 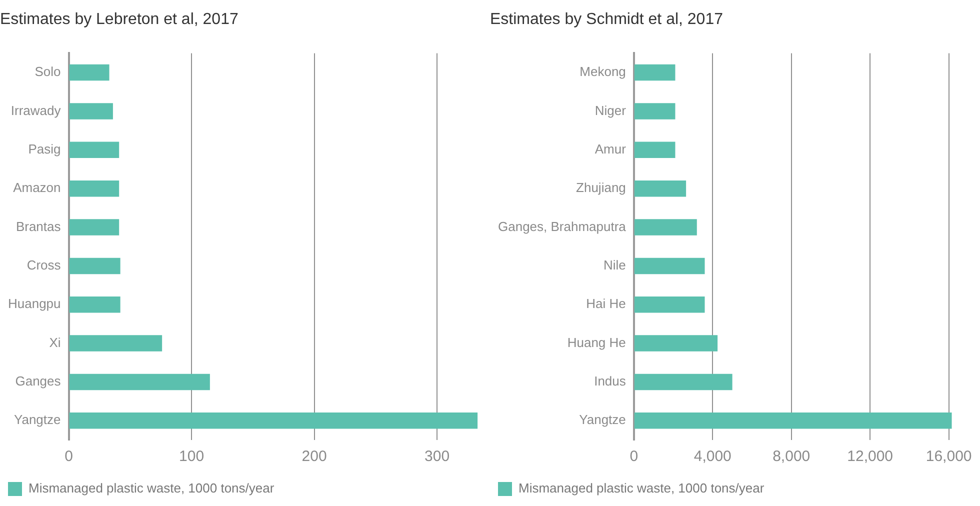 I want to click on y-tick-label: Niger, so click(x=610, y=110).